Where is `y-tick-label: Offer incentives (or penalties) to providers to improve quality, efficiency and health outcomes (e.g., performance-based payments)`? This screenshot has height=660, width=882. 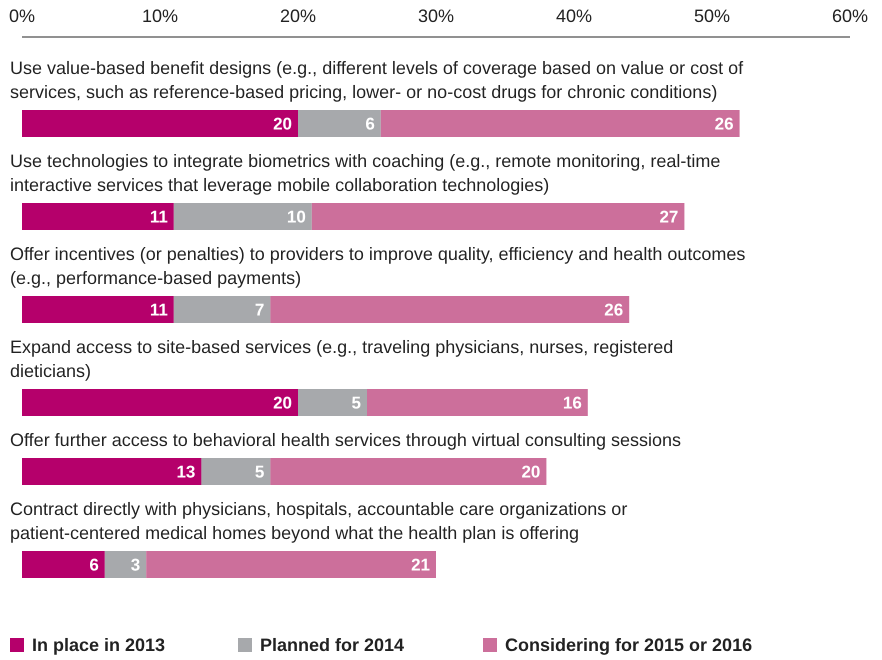 y-tick-label: Offer incentives (or penalties) to providers to improve quality, efficiency and health outcomes (e.g., performance-based payments) is located at coordinates (378, 266).